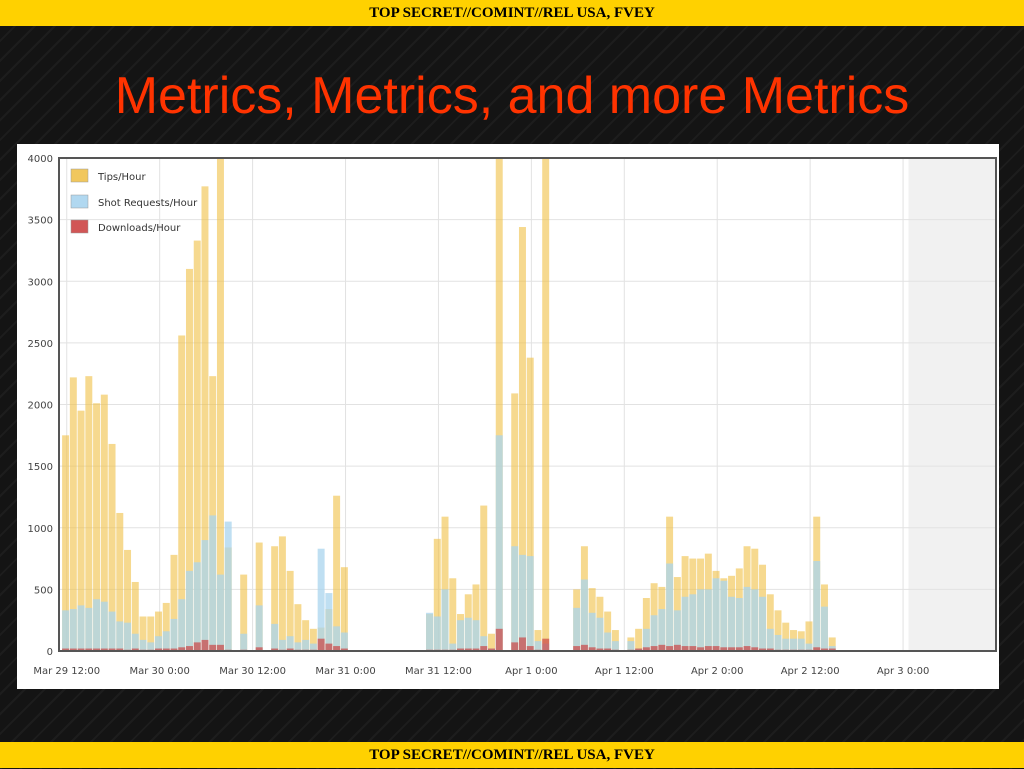 The width and height of the screenshot is (1024, 769). I want to click on y-tick-label: 1000, so click(40, 529).